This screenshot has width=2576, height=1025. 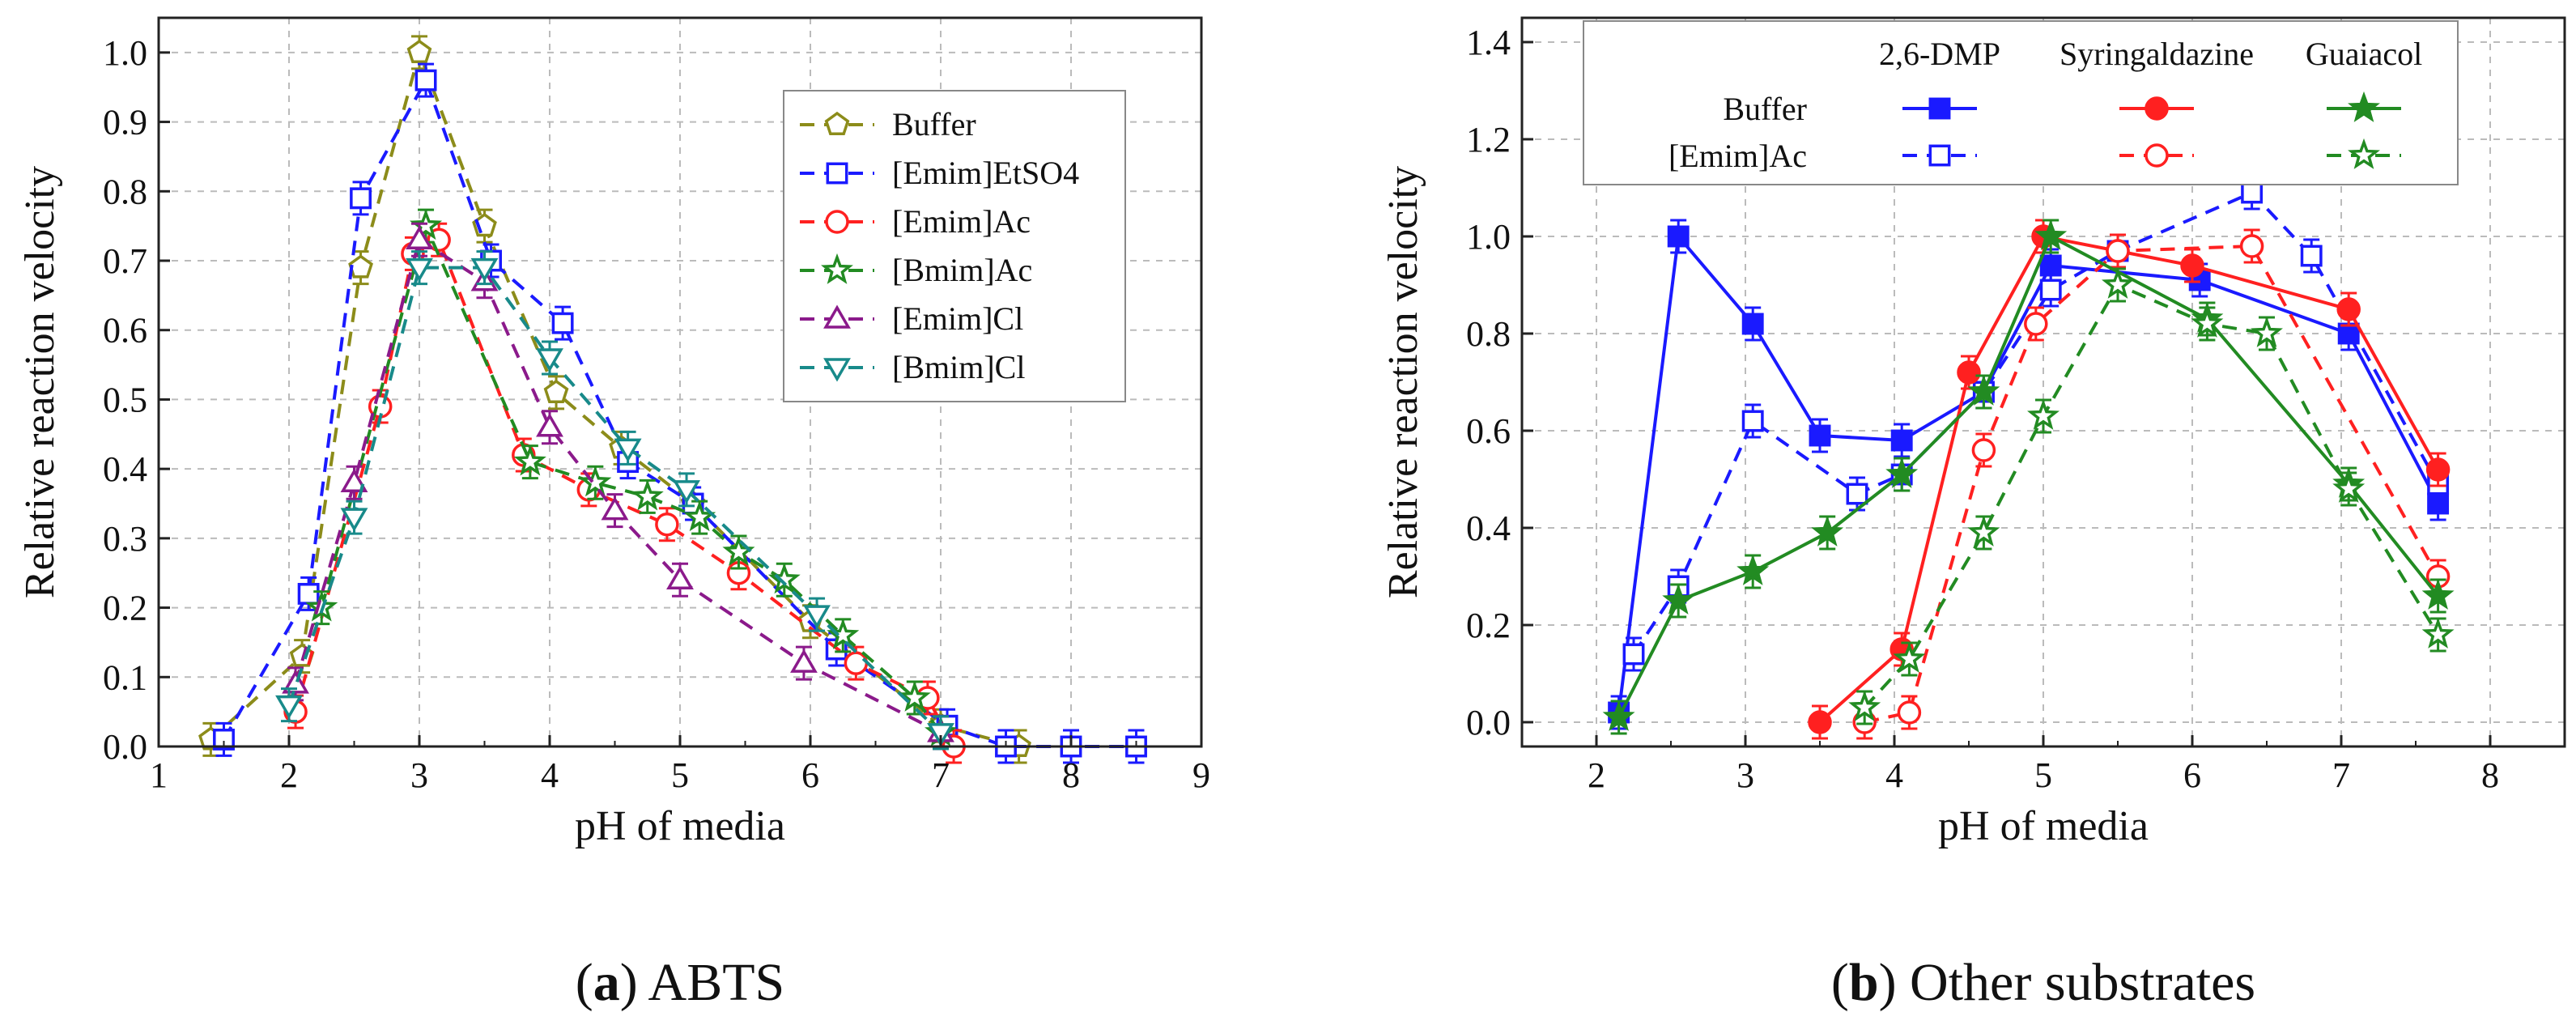 What do you see at coordinates (125, 123) in the screenshot?
I see `a-y-tick-label: 0.9` at bounding box center [125, 123].